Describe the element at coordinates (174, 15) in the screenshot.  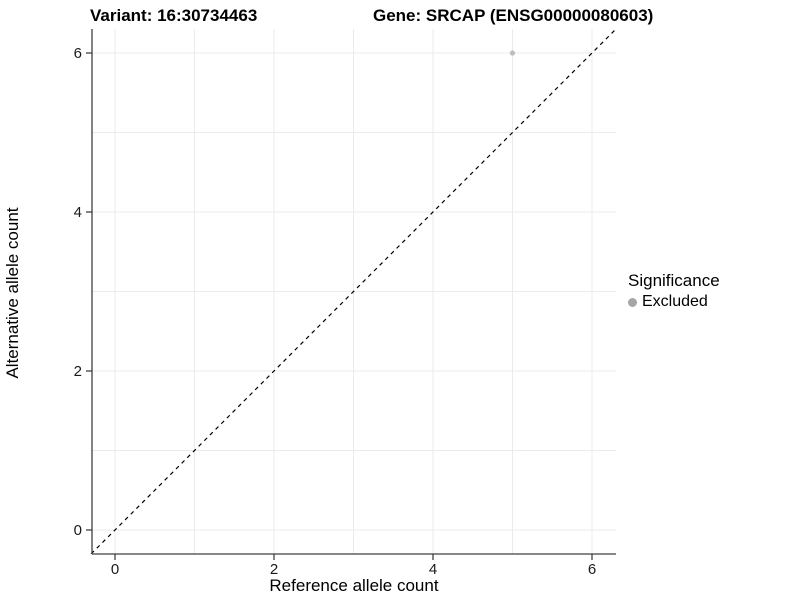
I see `plot-title-variant: Variant: 16:30734463` at that location.